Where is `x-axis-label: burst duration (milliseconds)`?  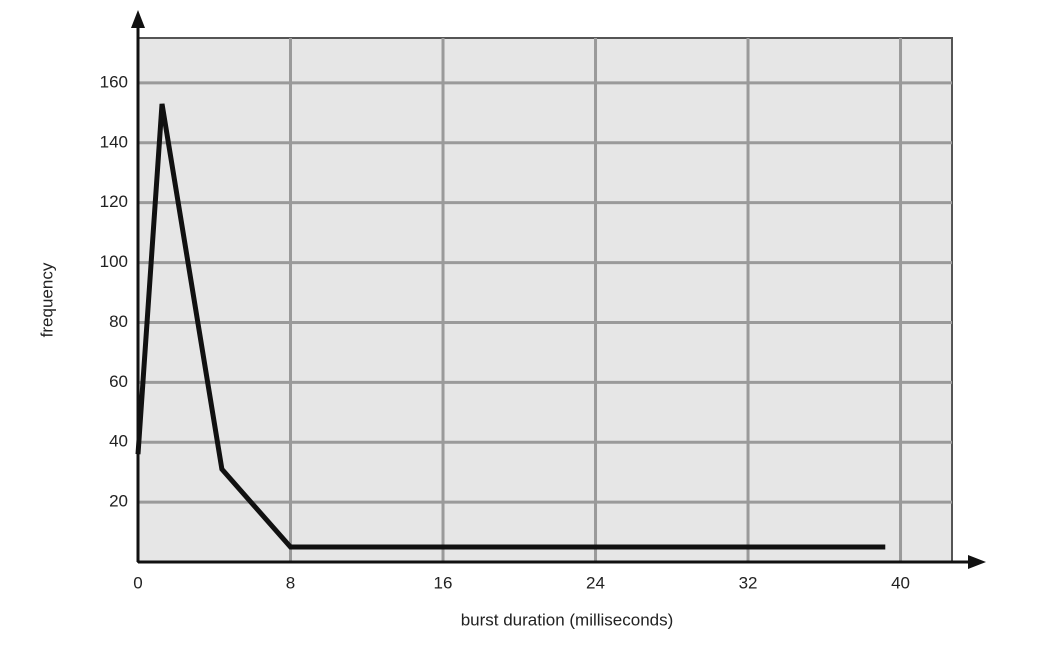
x-axis-label: burst duration (milliseconds) is located at coordinates (567, 619).